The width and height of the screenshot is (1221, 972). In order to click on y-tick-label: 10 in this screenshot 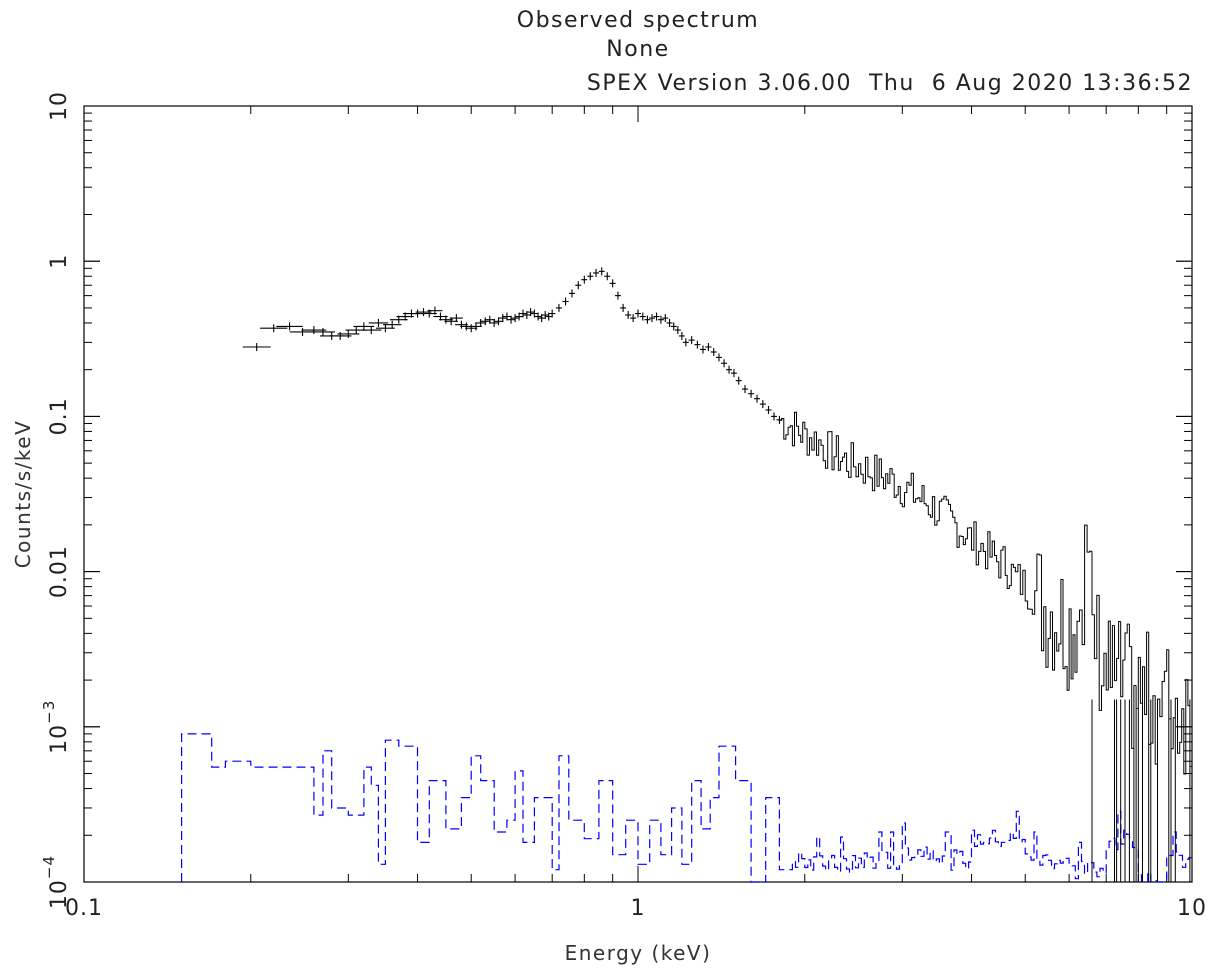, I will do `click(59, 106)`.